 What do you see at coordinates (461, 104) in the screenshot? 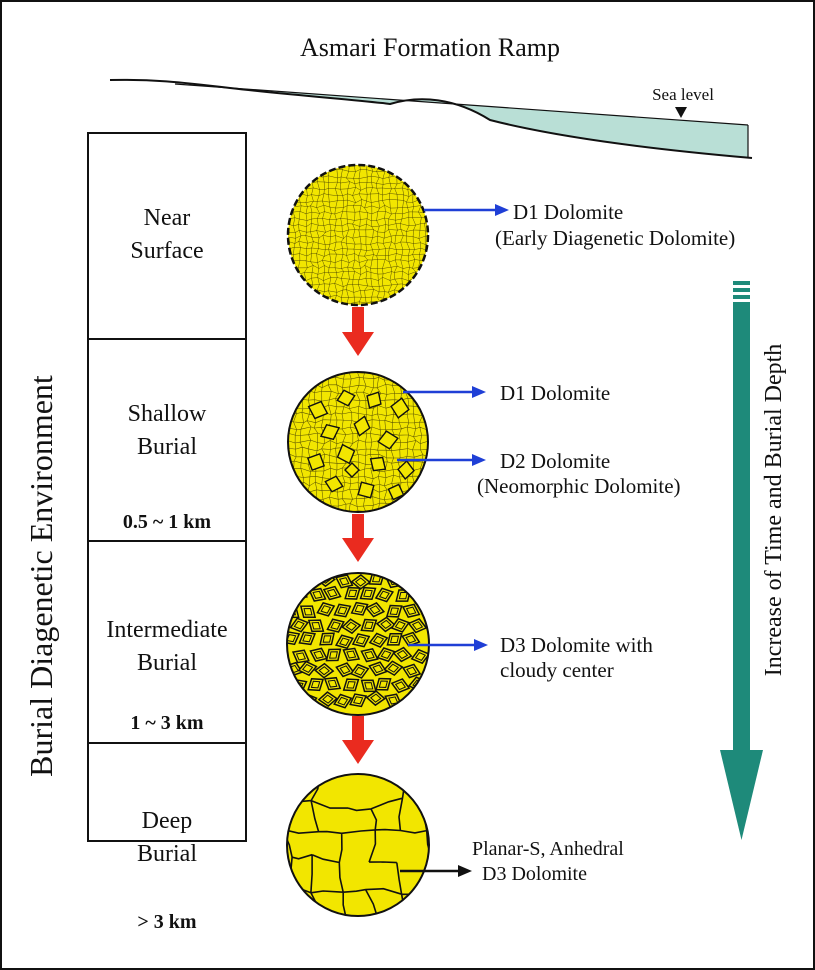
I see `sea-surface-line` at bounding box center [461, 104].